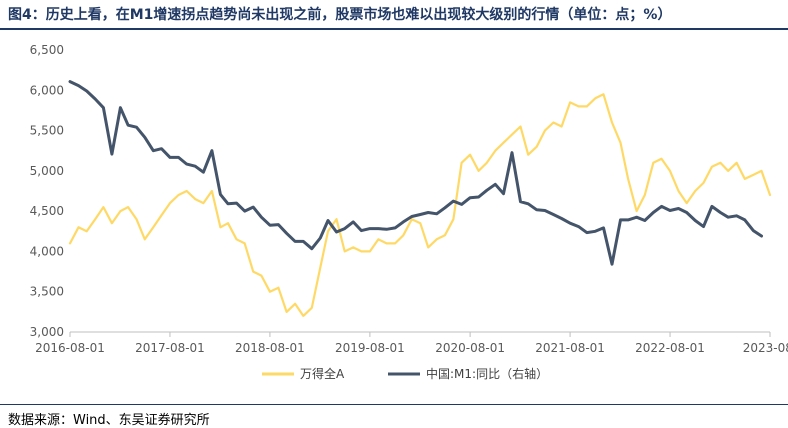 This screenshot has height=428, width=788. What do you see at coordinates (270, 348) in the screenshot?
I see `x-tick-label: 2018-08-01` at bounding box center [270, 348].